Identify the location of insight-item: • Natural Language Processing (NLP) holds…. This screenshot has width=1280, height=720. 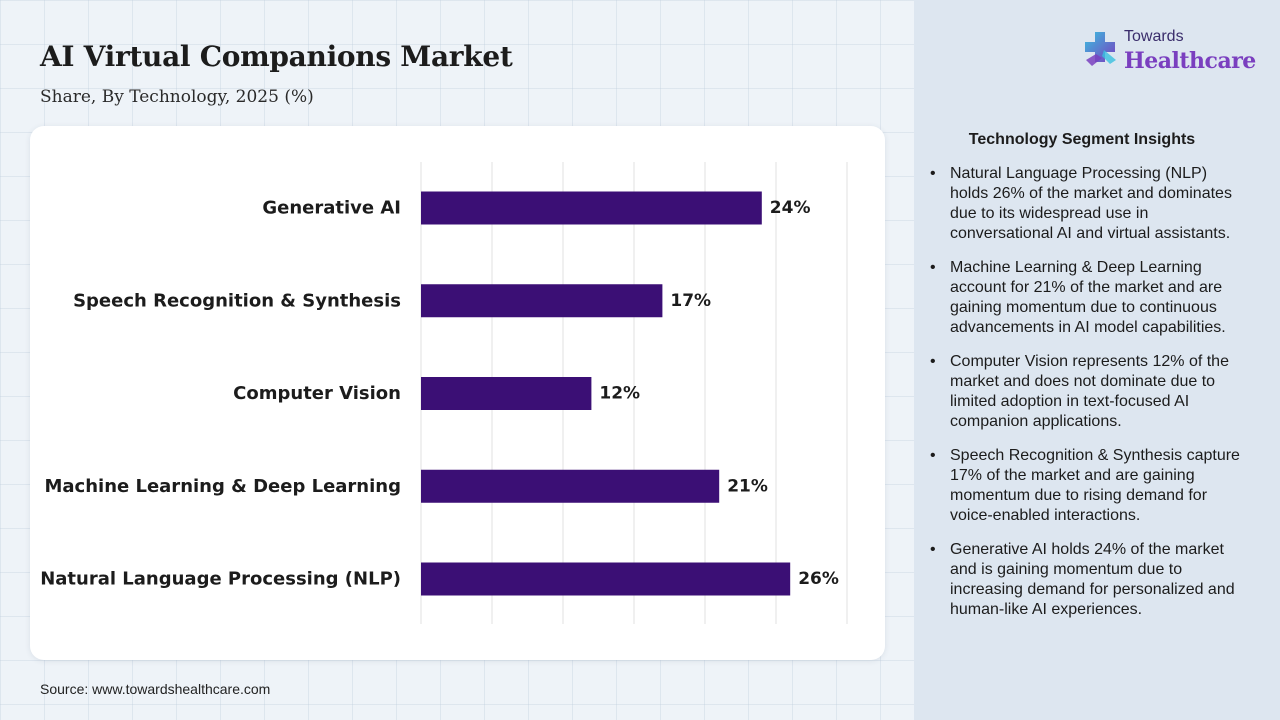
(1089, 204).